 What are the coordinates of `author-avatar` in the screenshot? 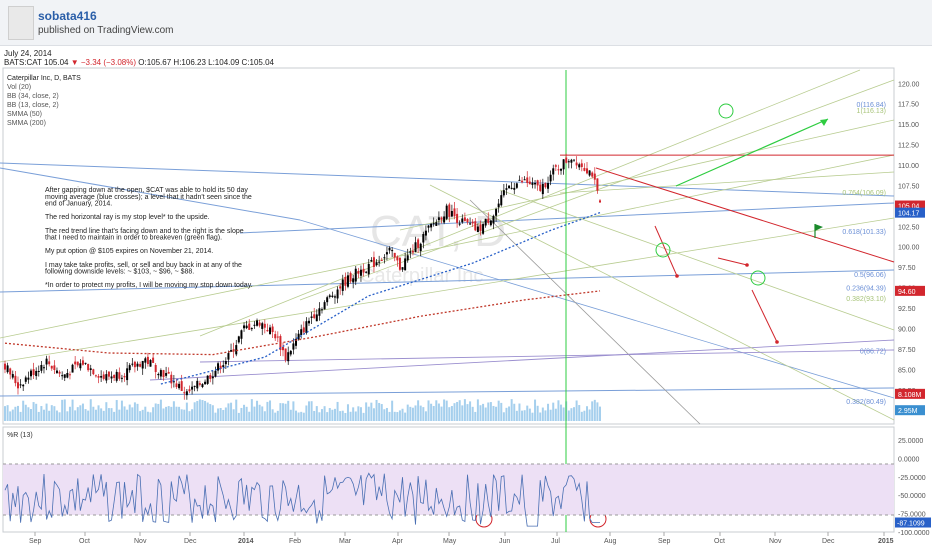 It's located at (21, 23).